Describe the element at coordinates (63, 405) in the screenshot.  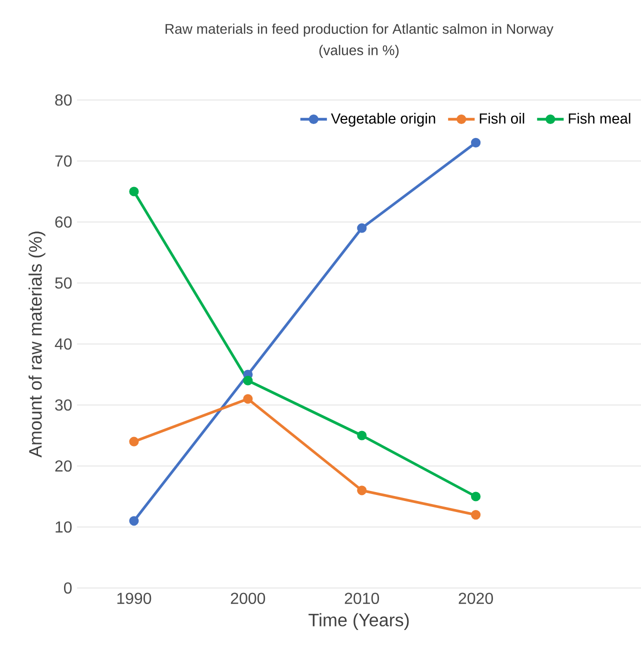
I see `y-tick-label: 30` at that location.